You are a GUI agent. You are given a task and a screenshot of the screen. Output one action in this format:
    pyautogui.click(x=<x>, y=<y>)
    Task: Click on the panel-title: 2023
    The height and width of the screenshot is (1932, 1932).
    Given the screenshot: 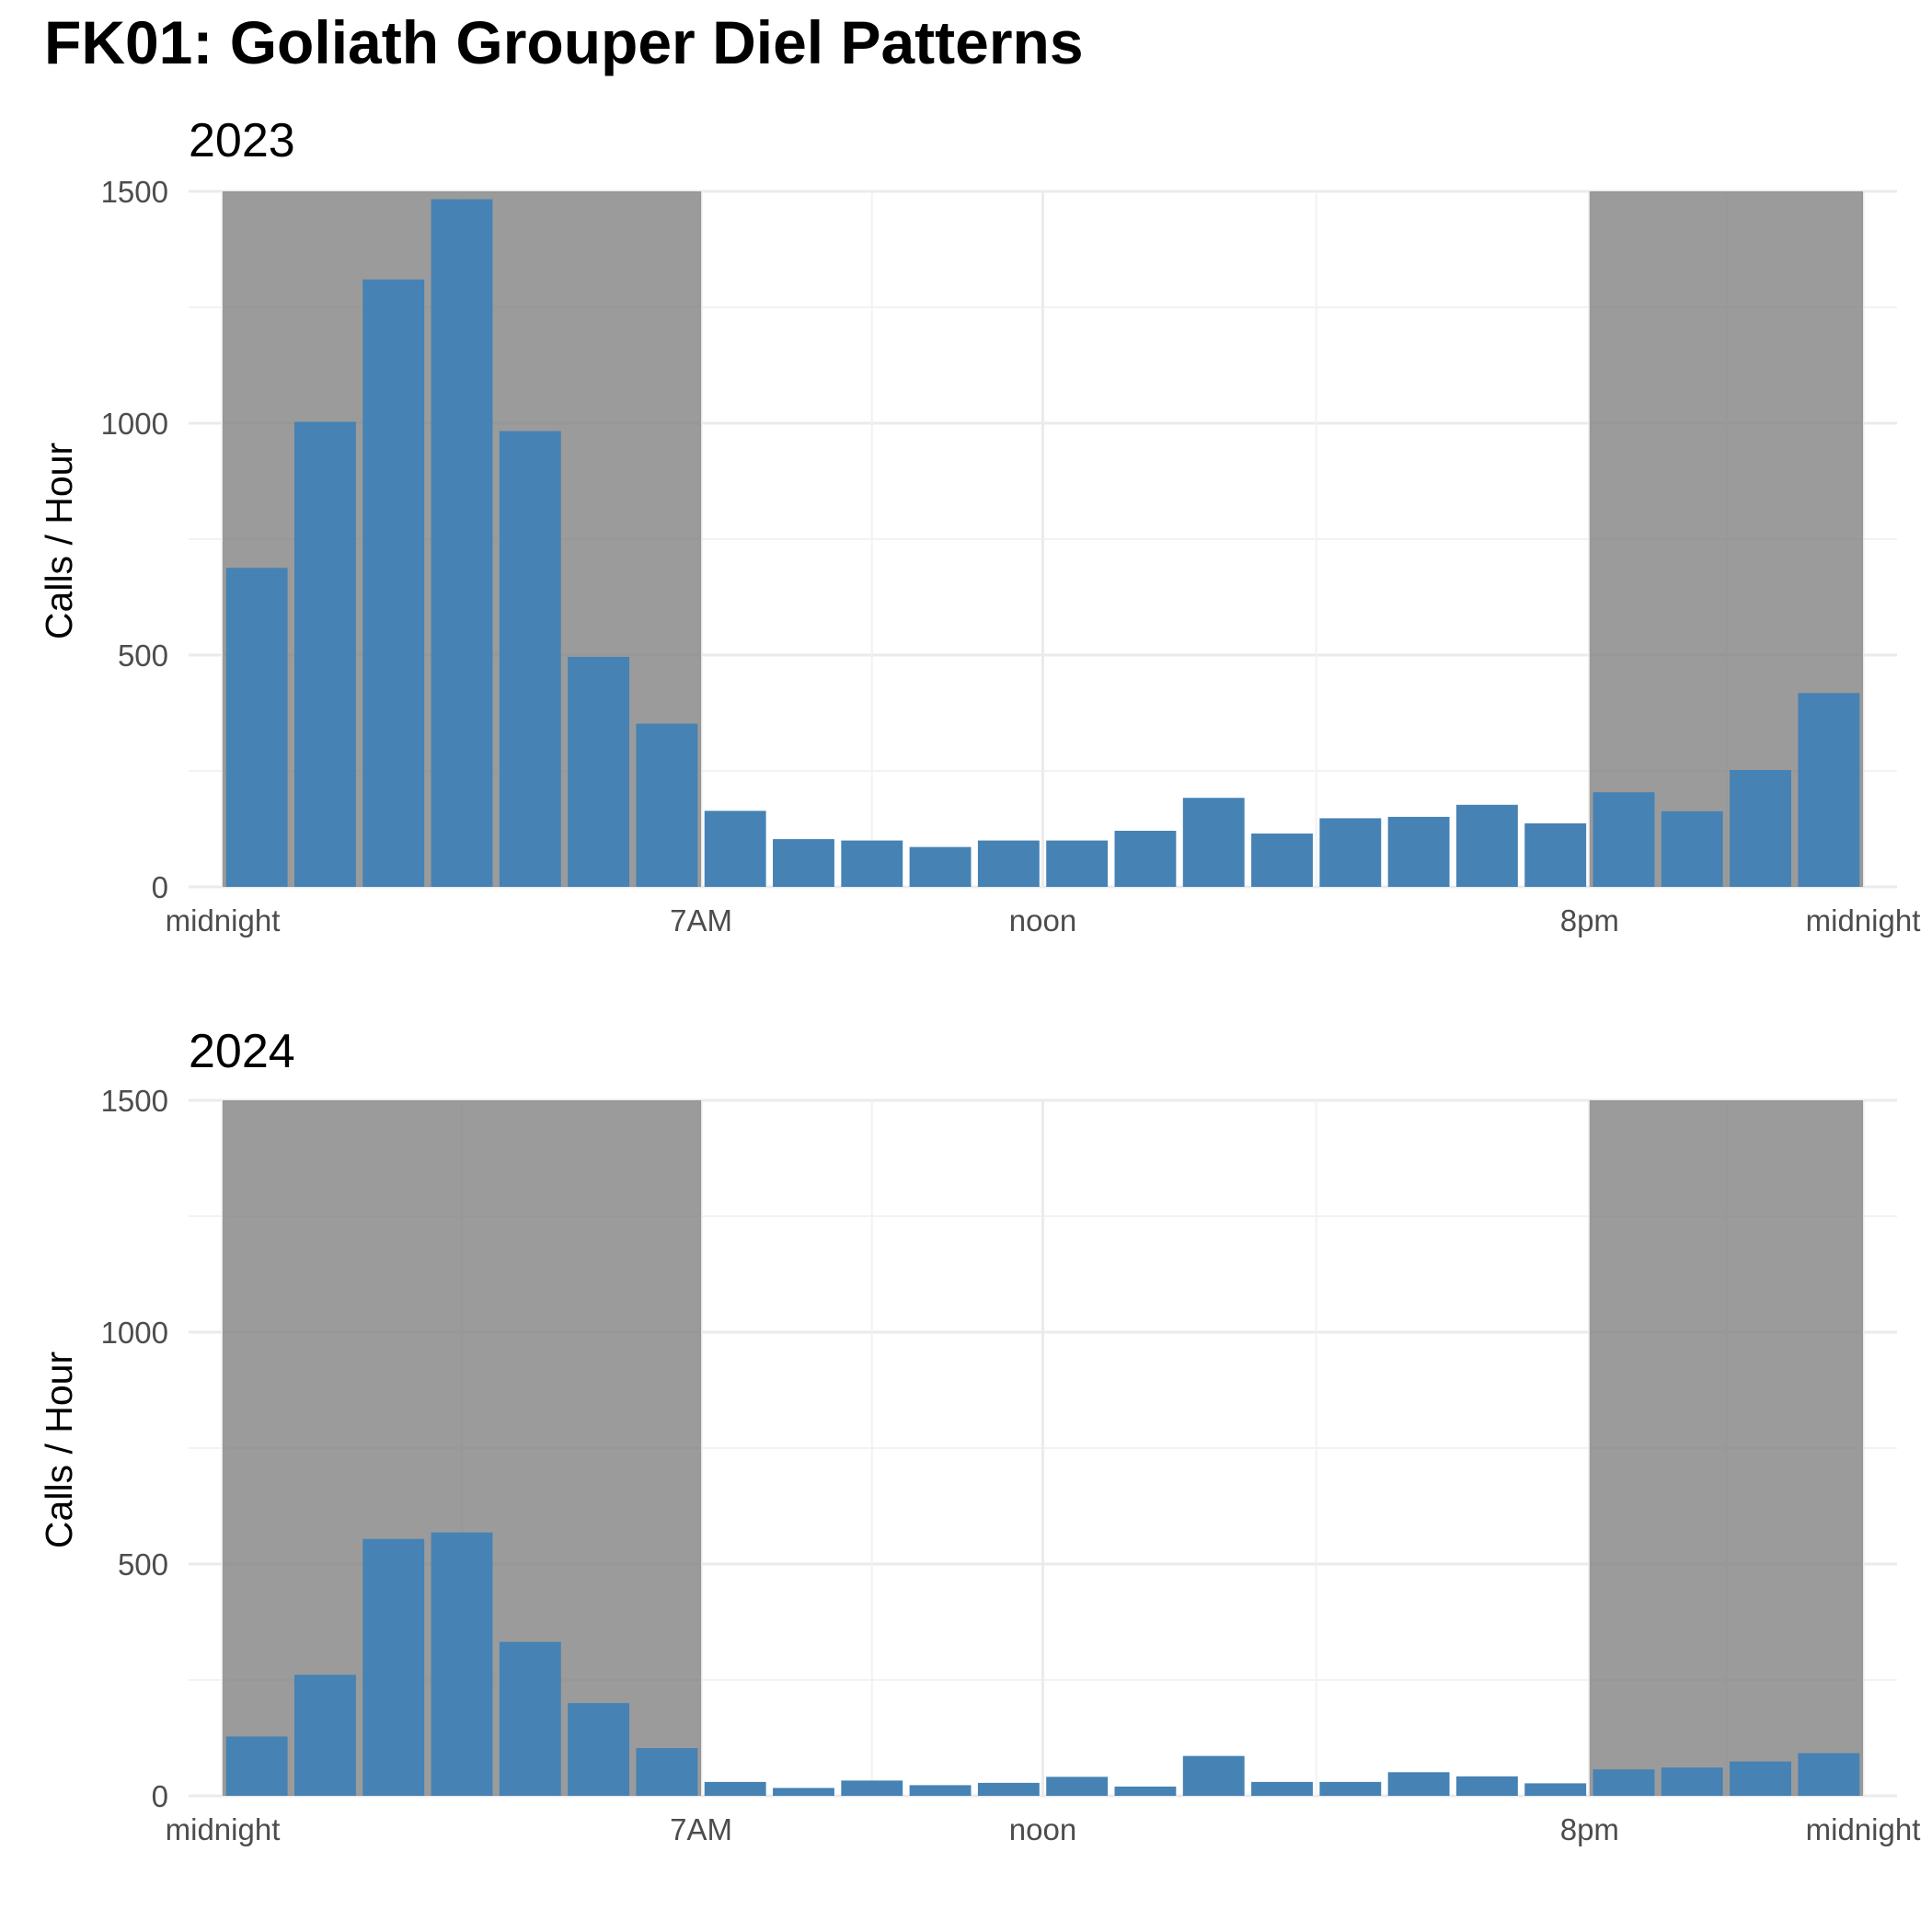 What is the action you would take?
    pyautogui.click(x=242, y=140)
    